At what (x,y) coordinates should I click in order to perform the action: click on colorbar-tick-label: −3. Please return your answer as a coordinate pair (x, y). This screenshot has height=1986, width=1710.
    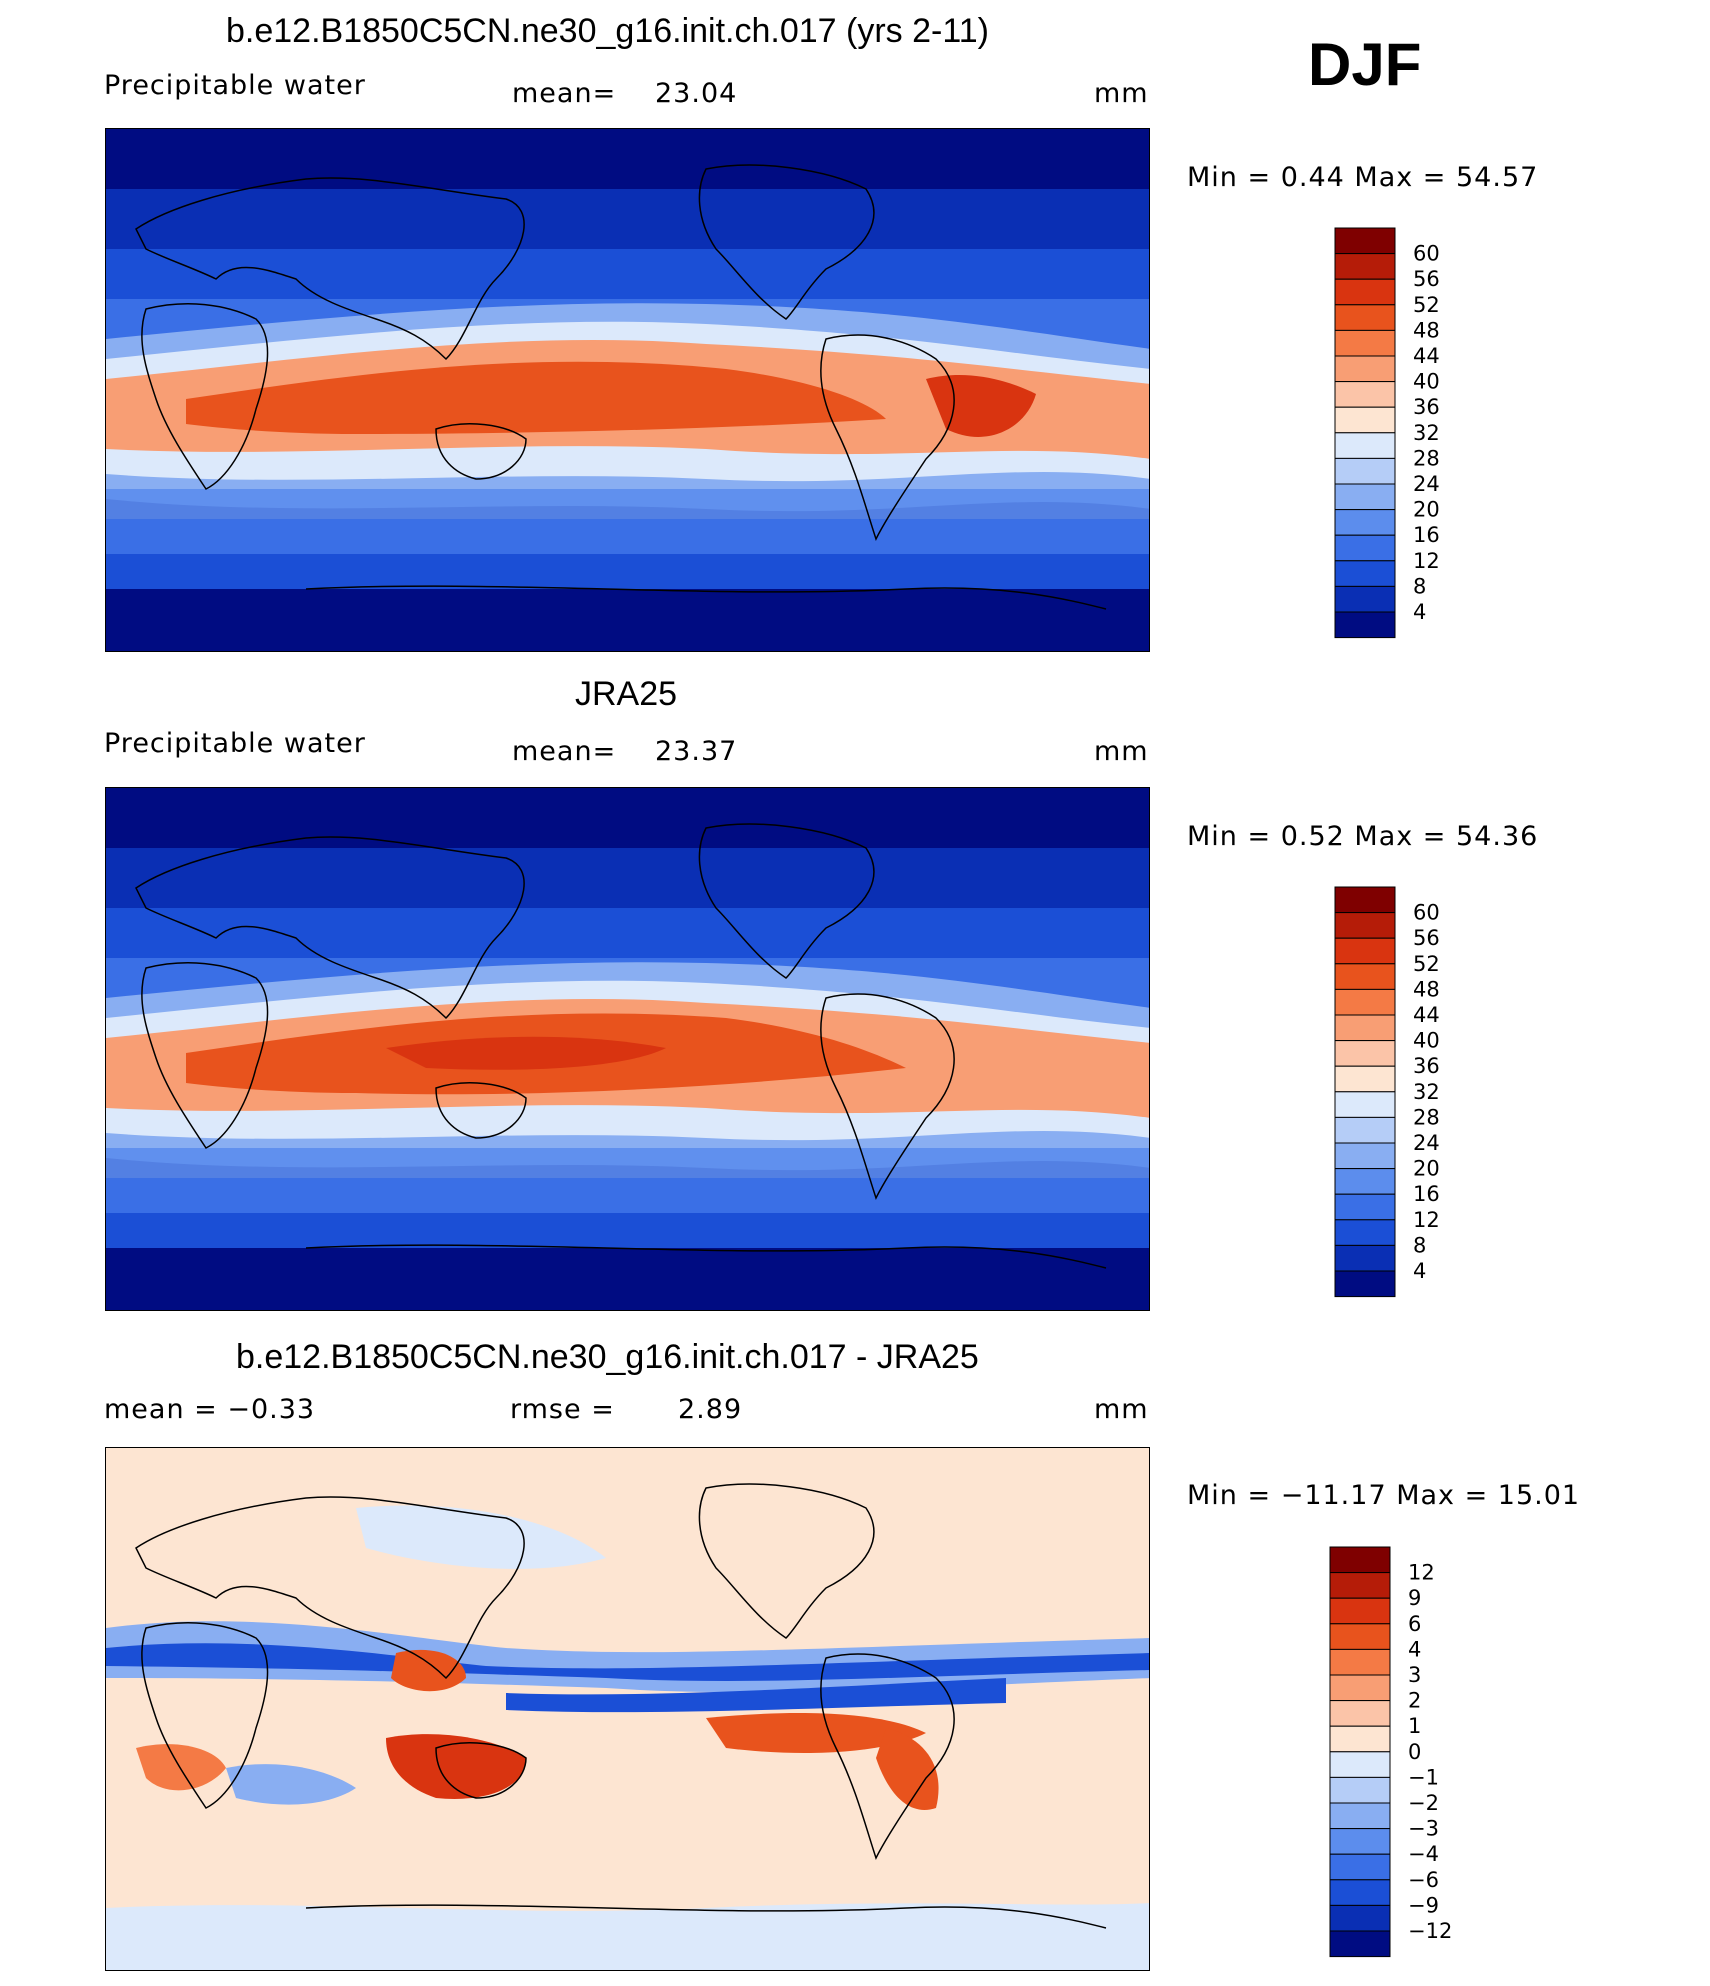
    Looking at the image, I should click on (1423, 1829).